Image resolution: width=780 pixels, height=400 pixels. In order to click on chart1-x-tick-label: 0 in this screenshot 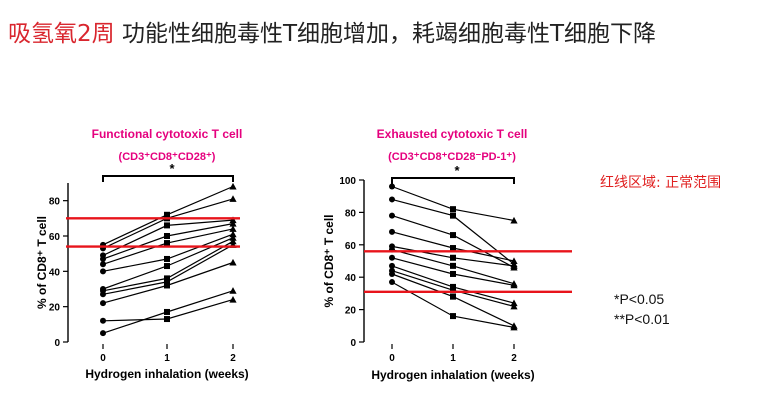, I will do `click(103, 358)`.